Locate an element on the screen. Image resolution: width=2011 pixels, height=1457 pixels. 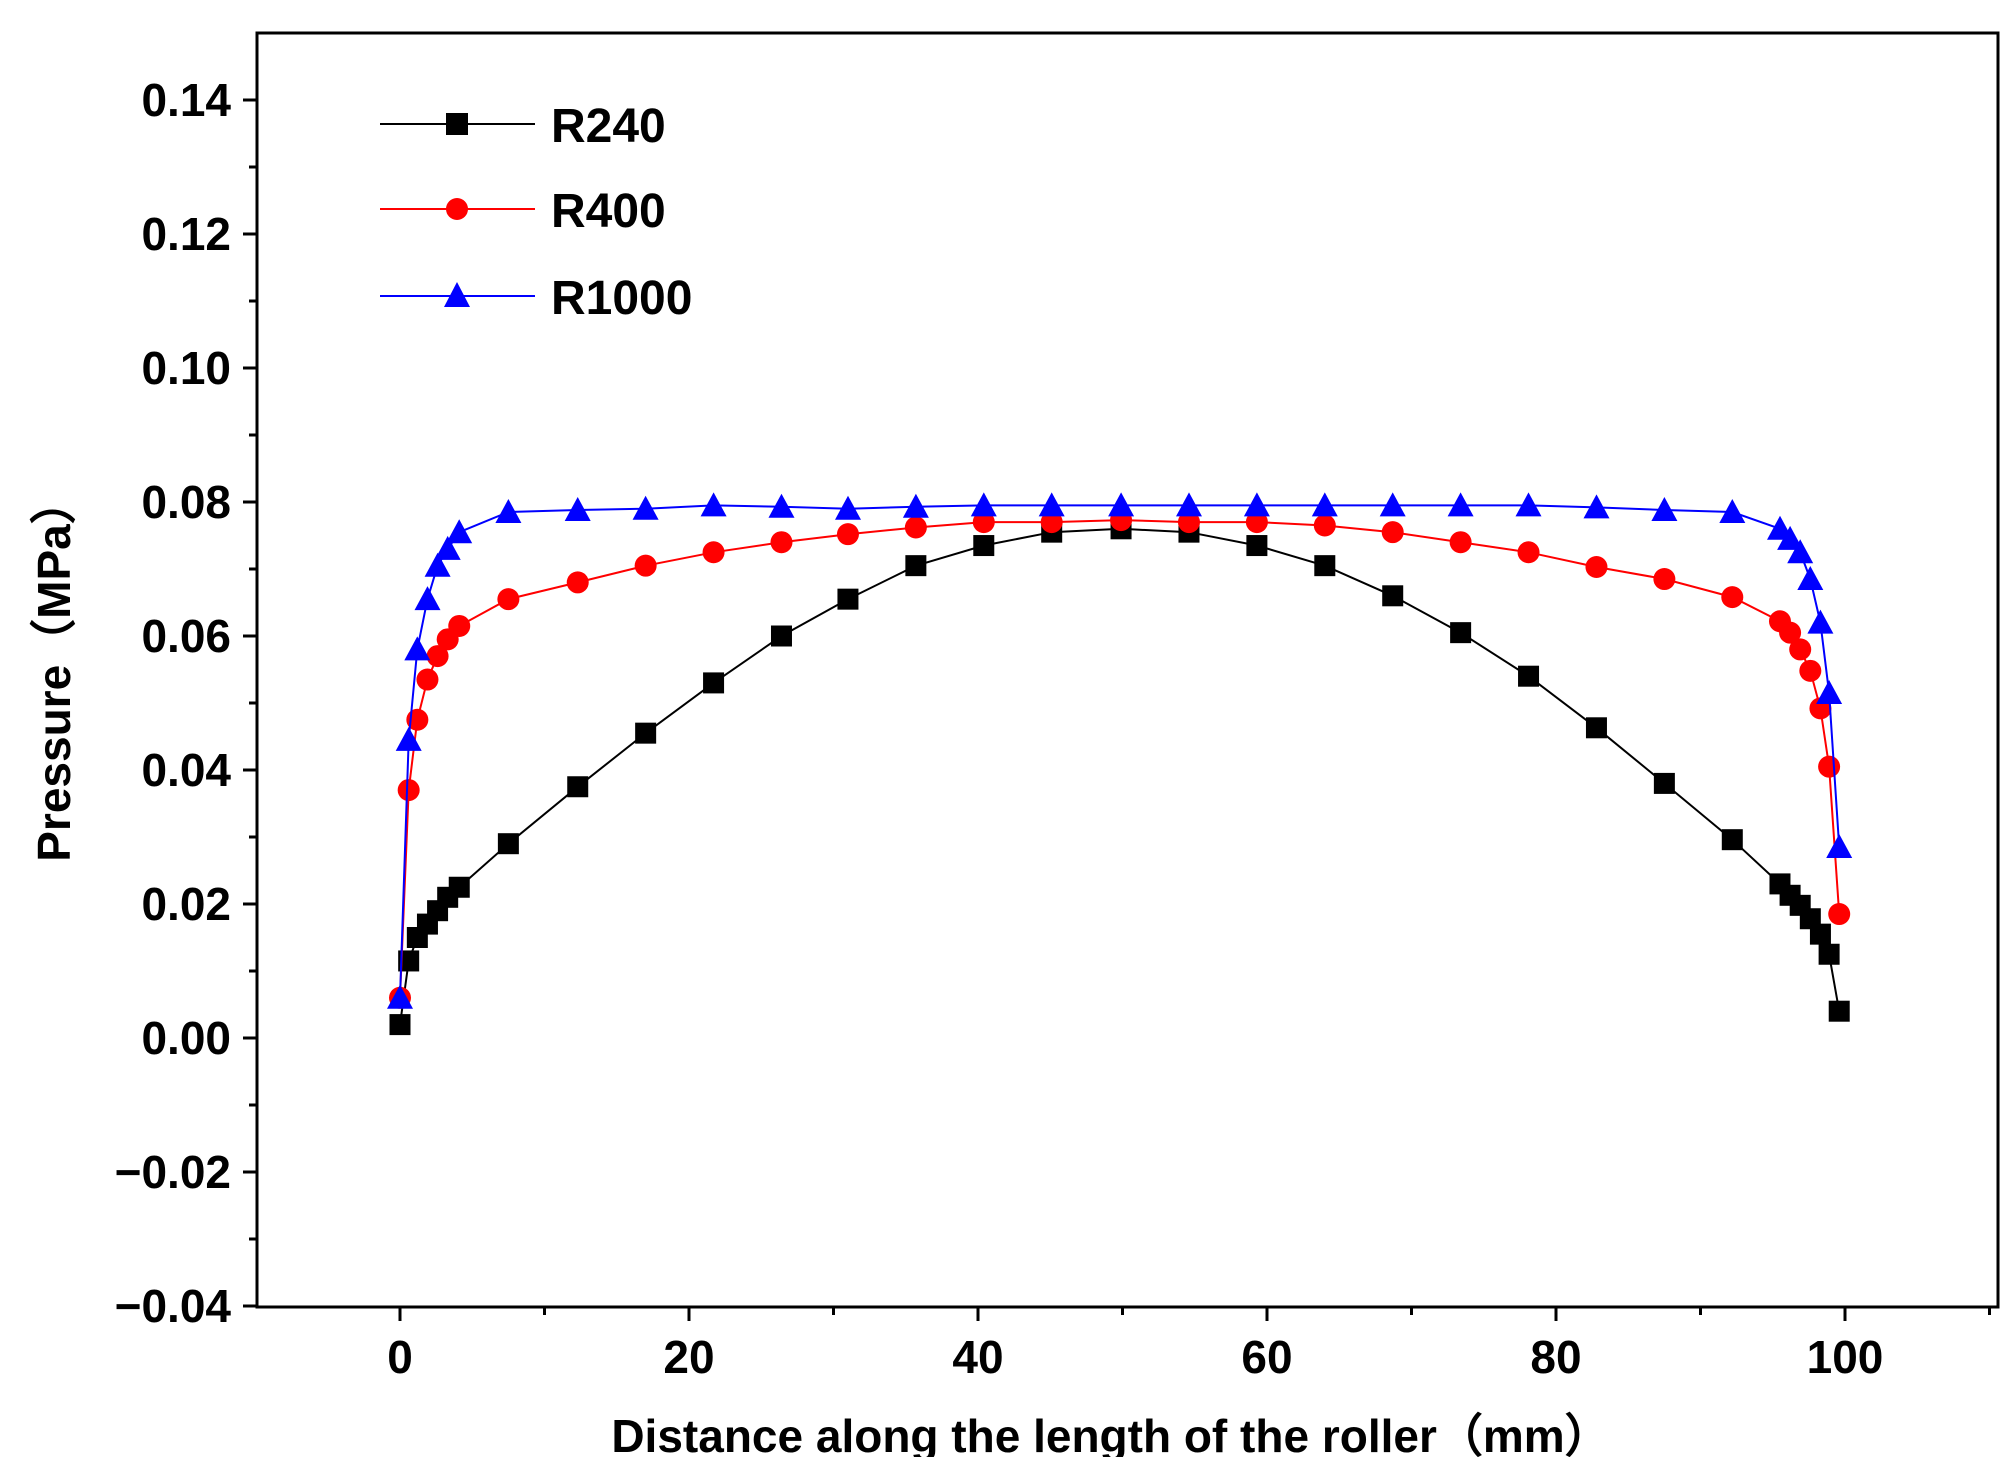
legend-marker-r240 is located at coordinates (457, 124).